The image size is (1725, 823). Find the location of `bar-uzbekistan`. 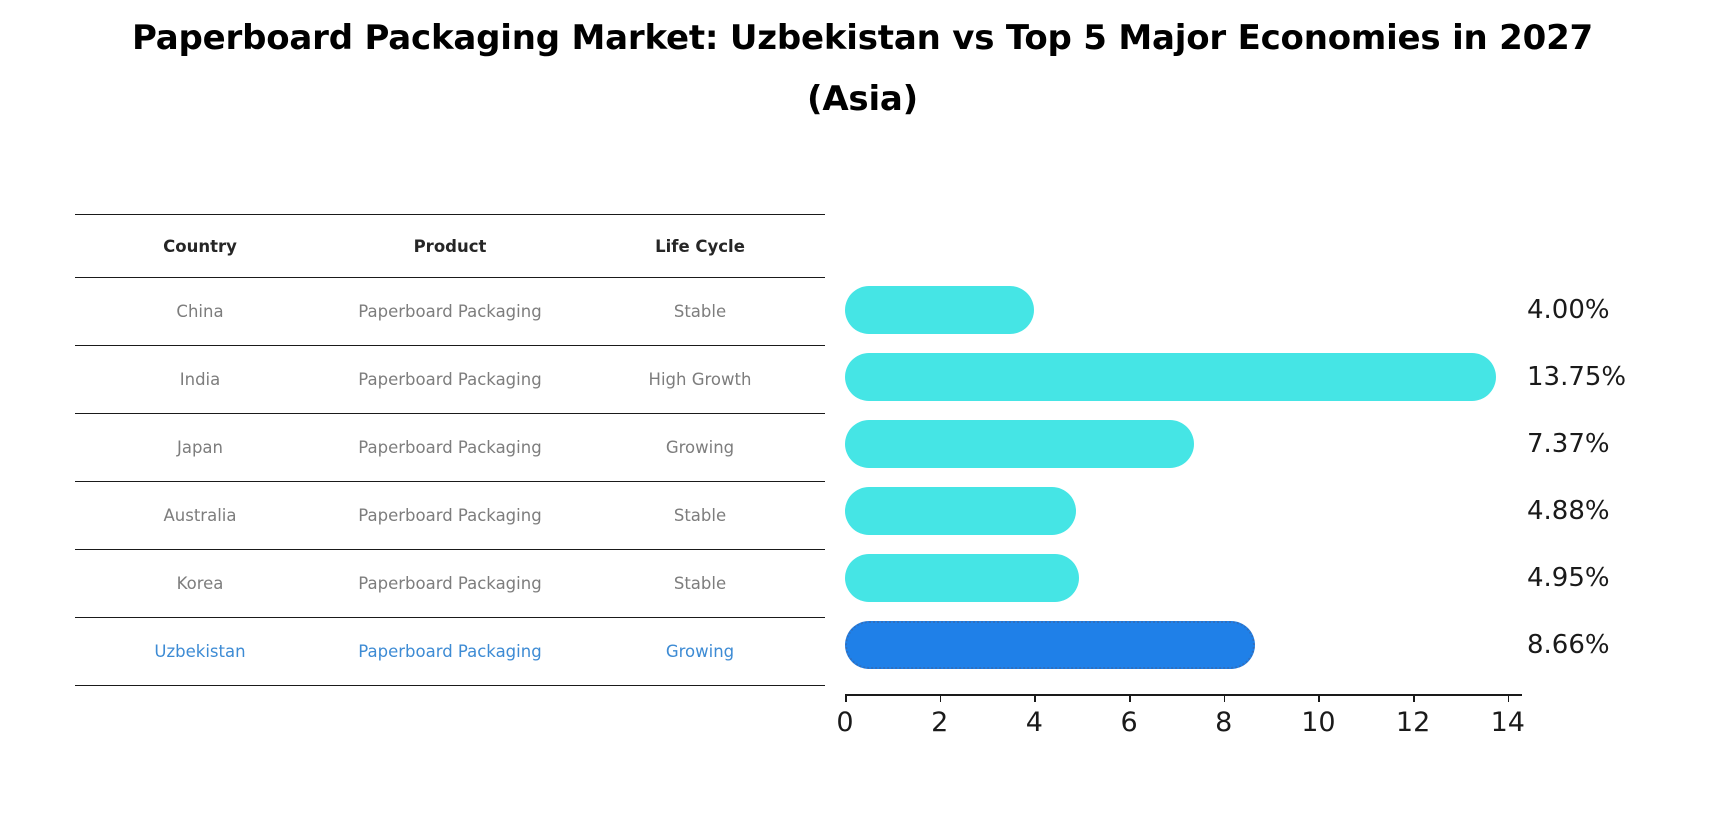

bar-uzbekistan is located at coordinates (1050, 645).